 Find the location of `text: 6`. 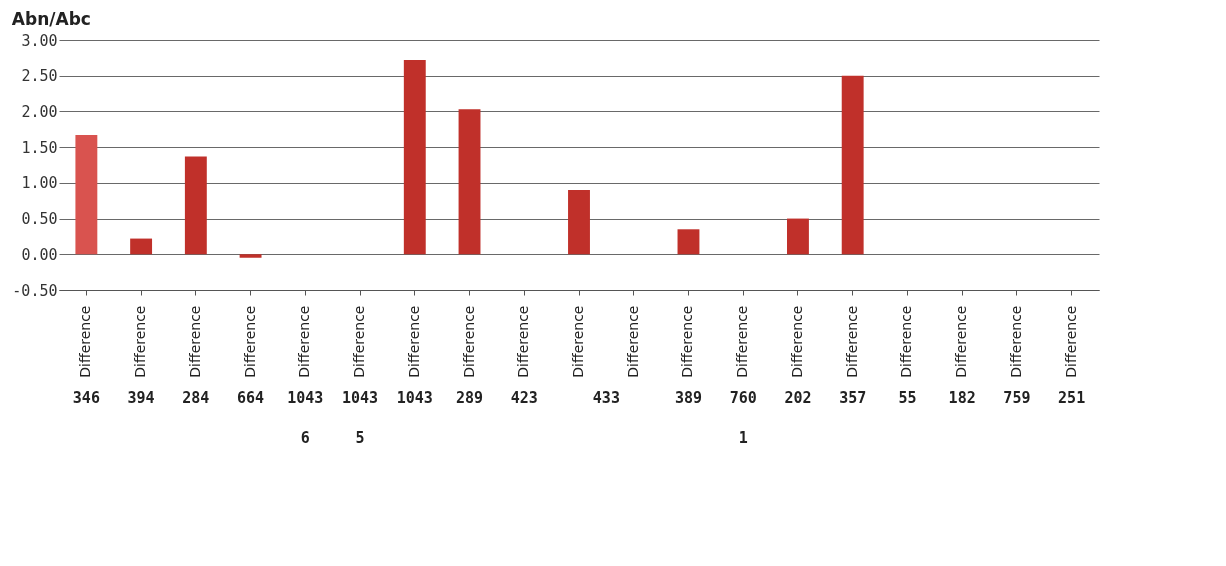

text: 6 is located at coordinates (305, 438).